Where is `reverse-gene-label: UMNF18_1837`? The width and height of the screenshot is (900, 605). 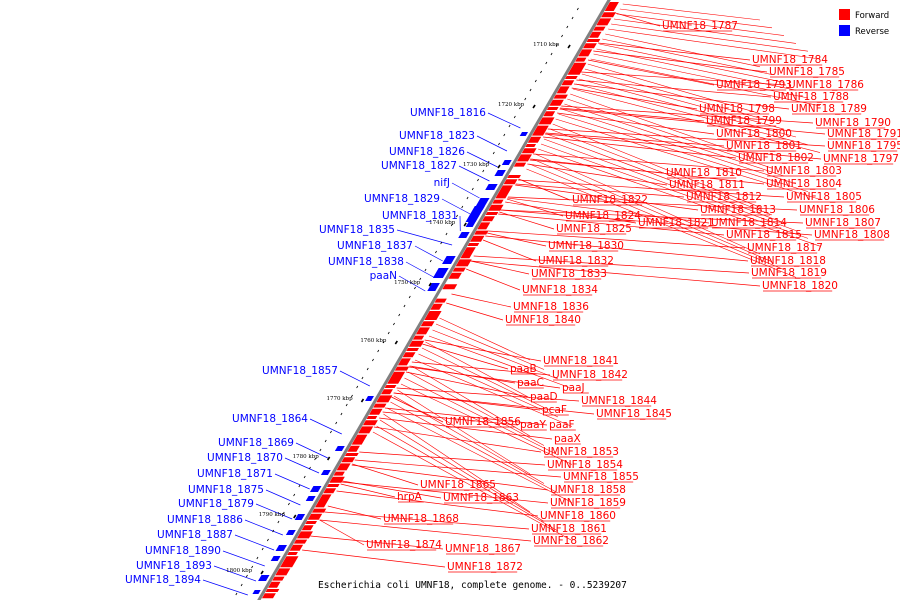 reverse-gene-label: UMNF18_1837 is located at coordinates (375, 246).